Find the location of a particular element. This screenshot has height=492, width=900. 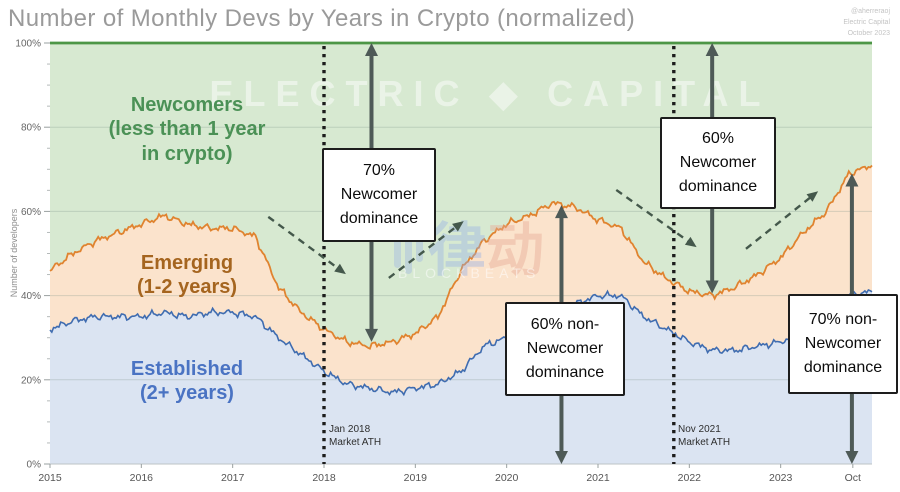

y-tick-label: 100% is located at coordinates (28, 44).